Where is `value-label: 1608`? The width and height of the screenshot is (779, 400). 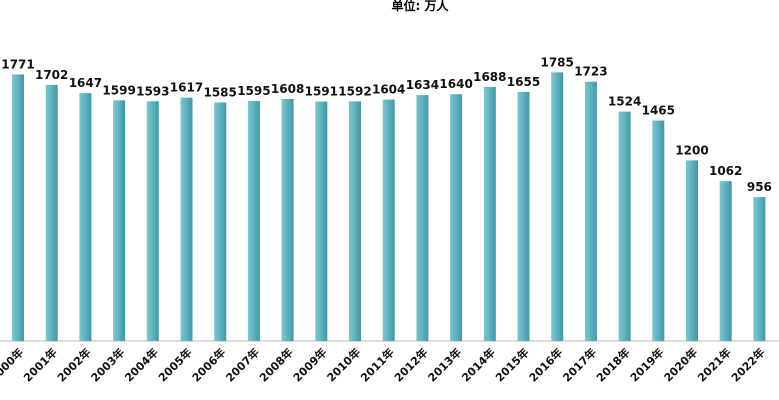 value-label: 1608 is located at coordinates (287, 89).